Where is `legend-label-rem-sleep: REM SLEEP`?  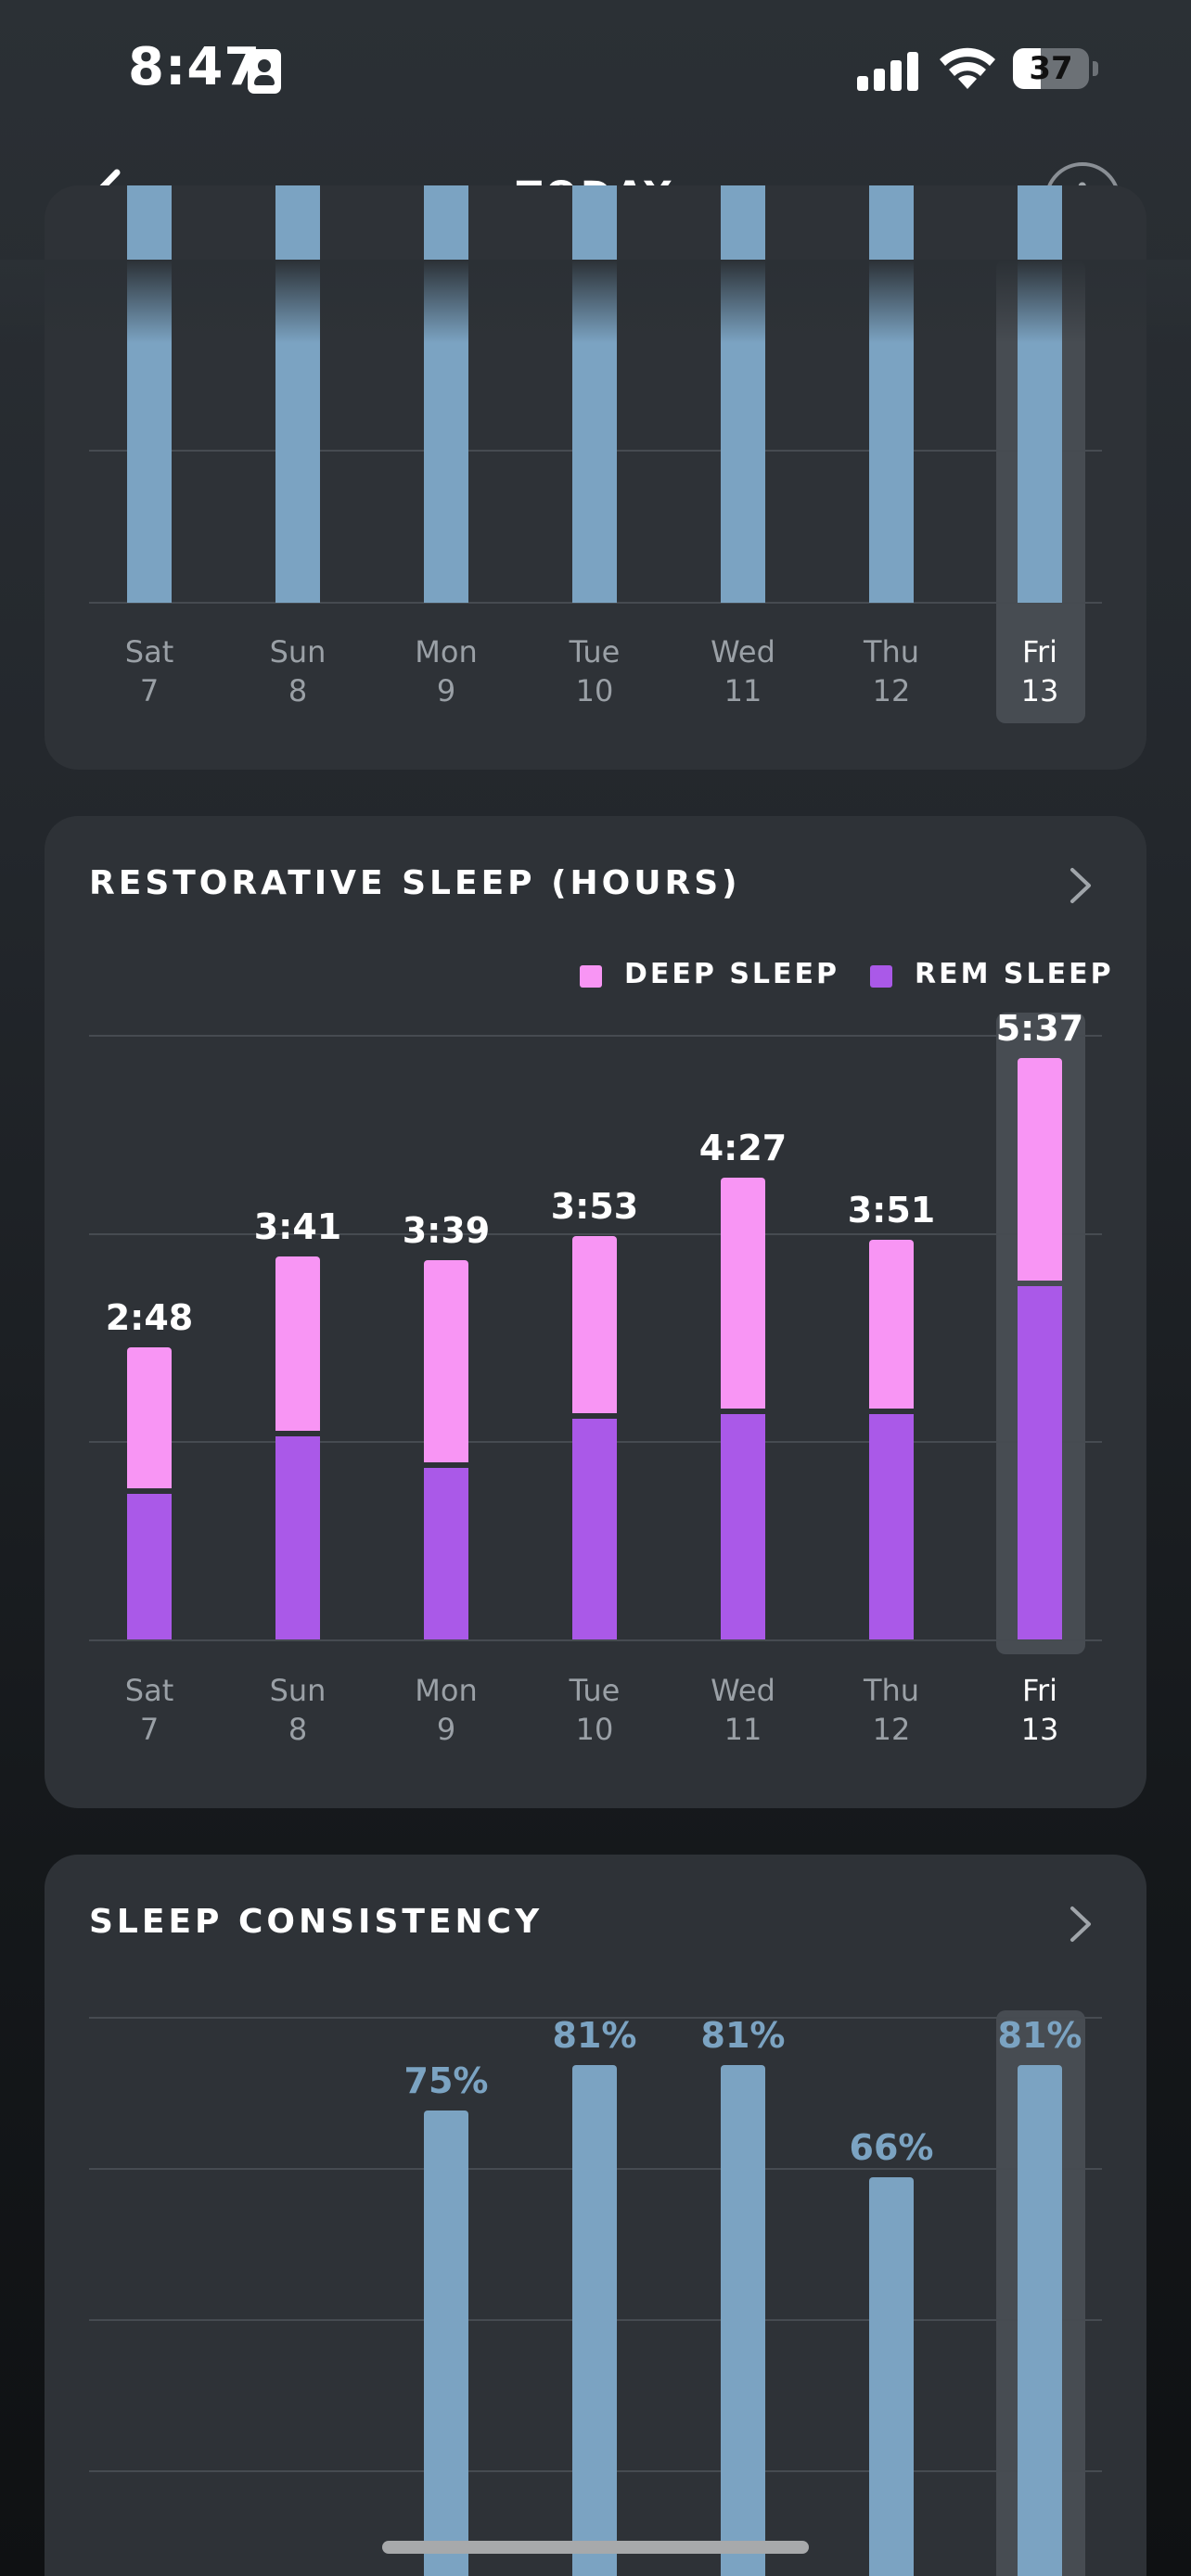 legend-label-rem-sleep: REM SLEEP is located at coordinates (1014, 974).